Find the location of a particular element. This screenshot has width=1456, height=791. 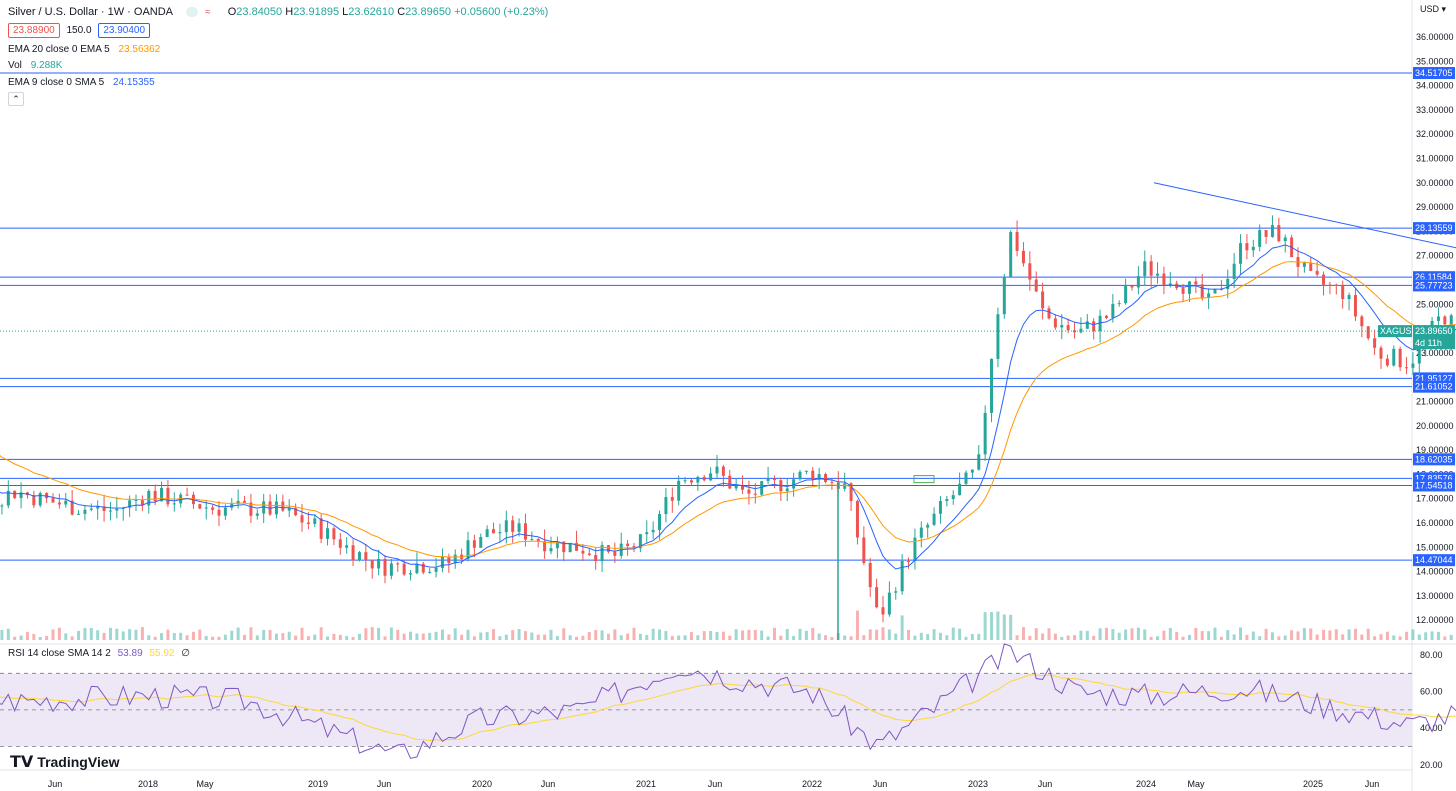

level-price-label: 17.83576 is located at coordinates (1434, 478).